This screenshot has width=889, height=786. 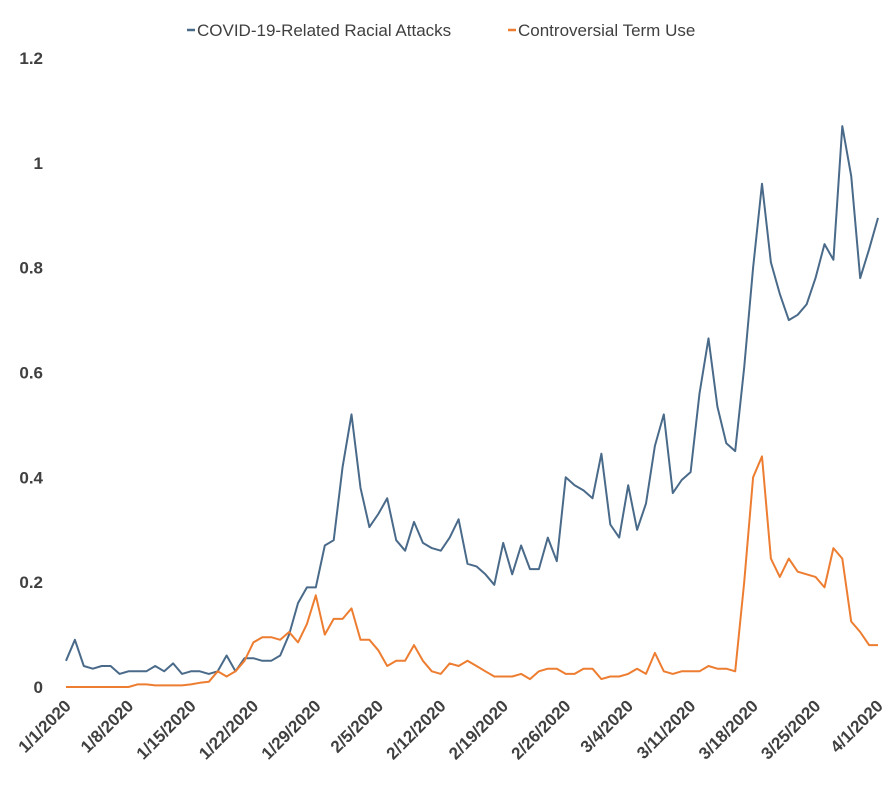 I want to click on x-tick-label: 3/18/2020, so click(x=728, y=729).